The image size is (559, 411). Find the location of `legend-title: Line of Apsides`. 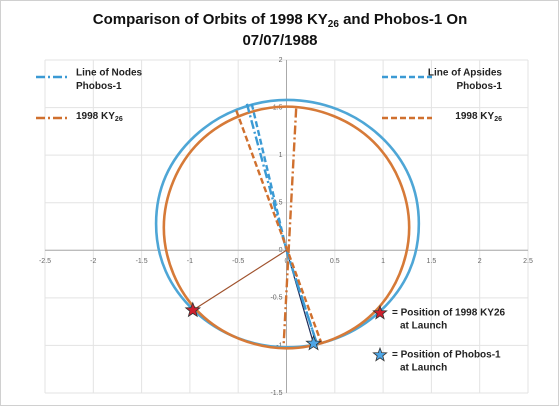

legend-title: Line of Apsides is located at coordinates (465, 73).